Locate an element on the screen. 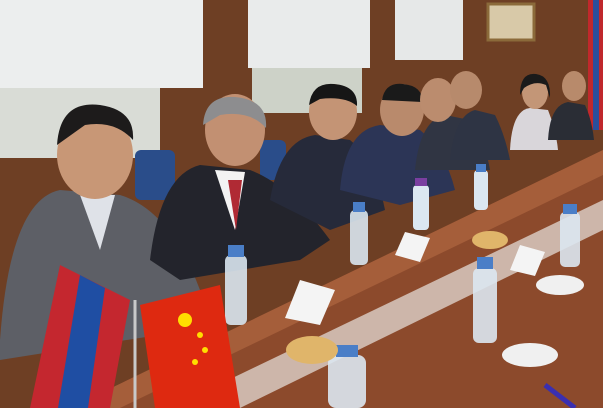  chair is located at coordinates (155, 175).